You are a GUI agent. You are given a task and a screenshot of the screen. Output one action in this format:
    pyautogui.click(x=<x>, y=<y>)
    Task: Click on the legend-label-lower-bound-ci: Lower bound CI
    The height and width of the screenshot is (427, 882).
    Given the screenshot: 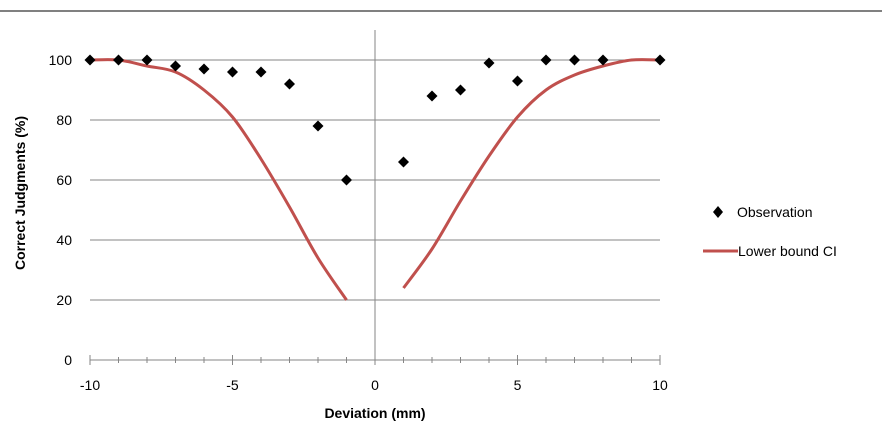 What is the action you would take?
    pyautogui.click(x=787, y=251)
    